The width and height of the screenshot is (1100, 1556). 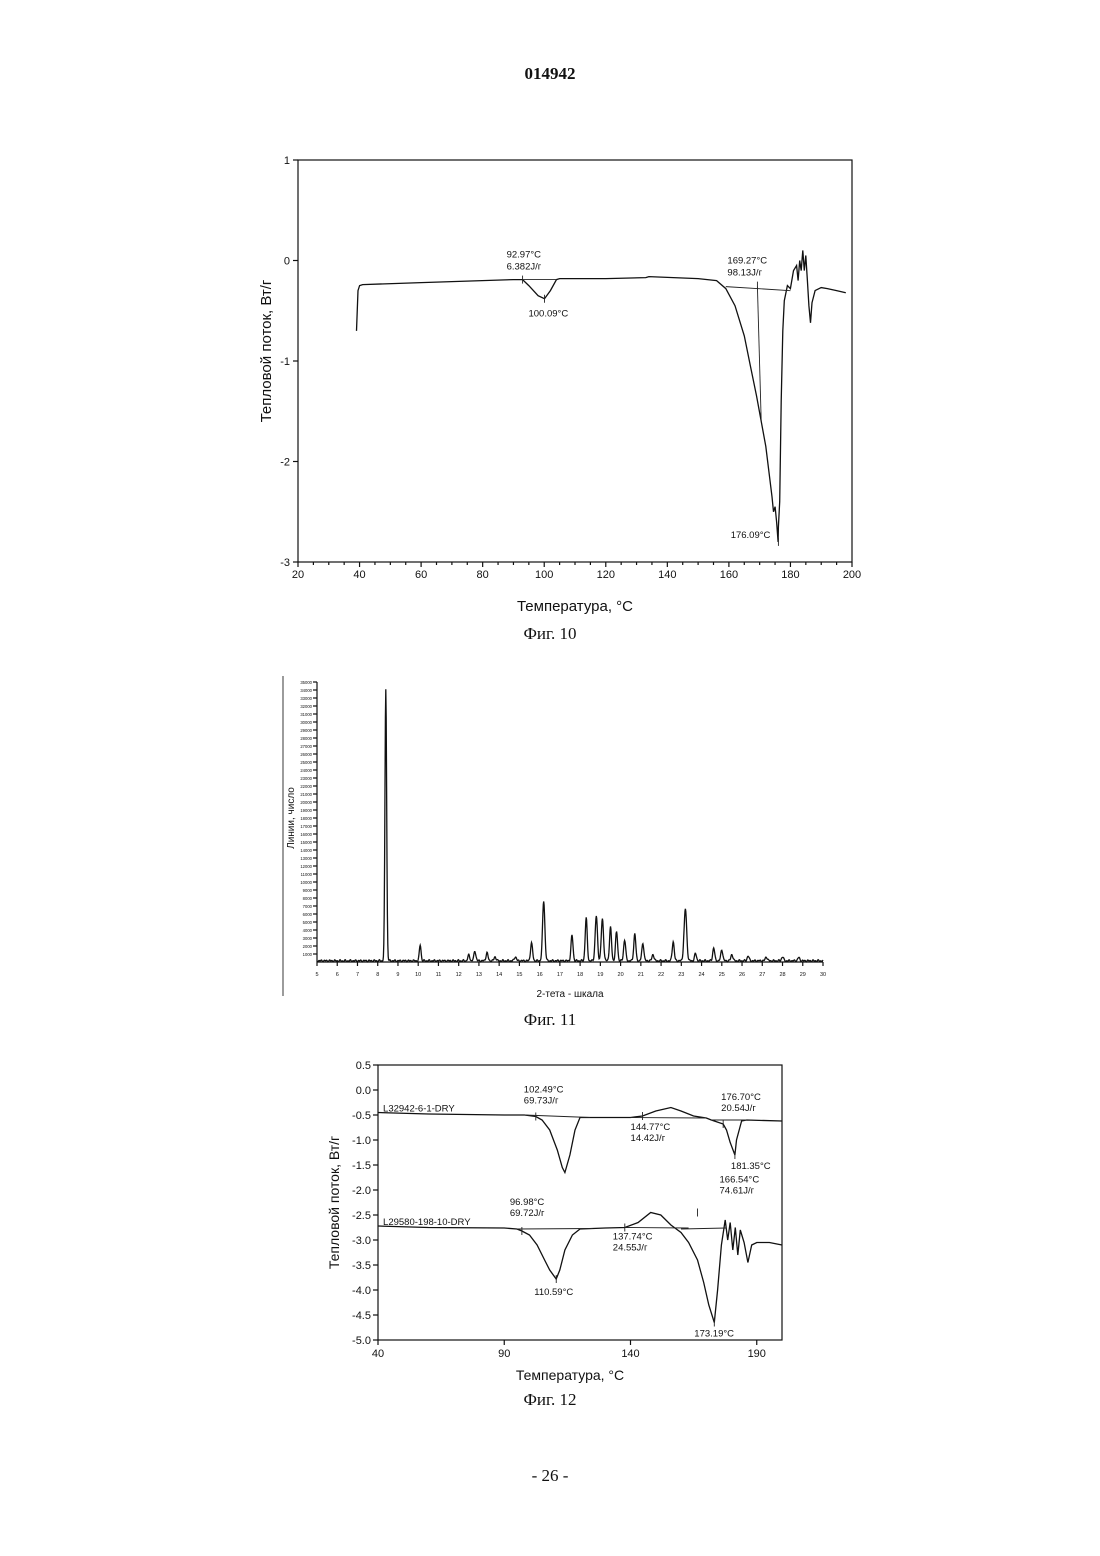 What do you see at coordinates (648, 1138) in the screenshot?
I see `peak-annotation: 14.42J/г` at bounding box center [648, 1138].